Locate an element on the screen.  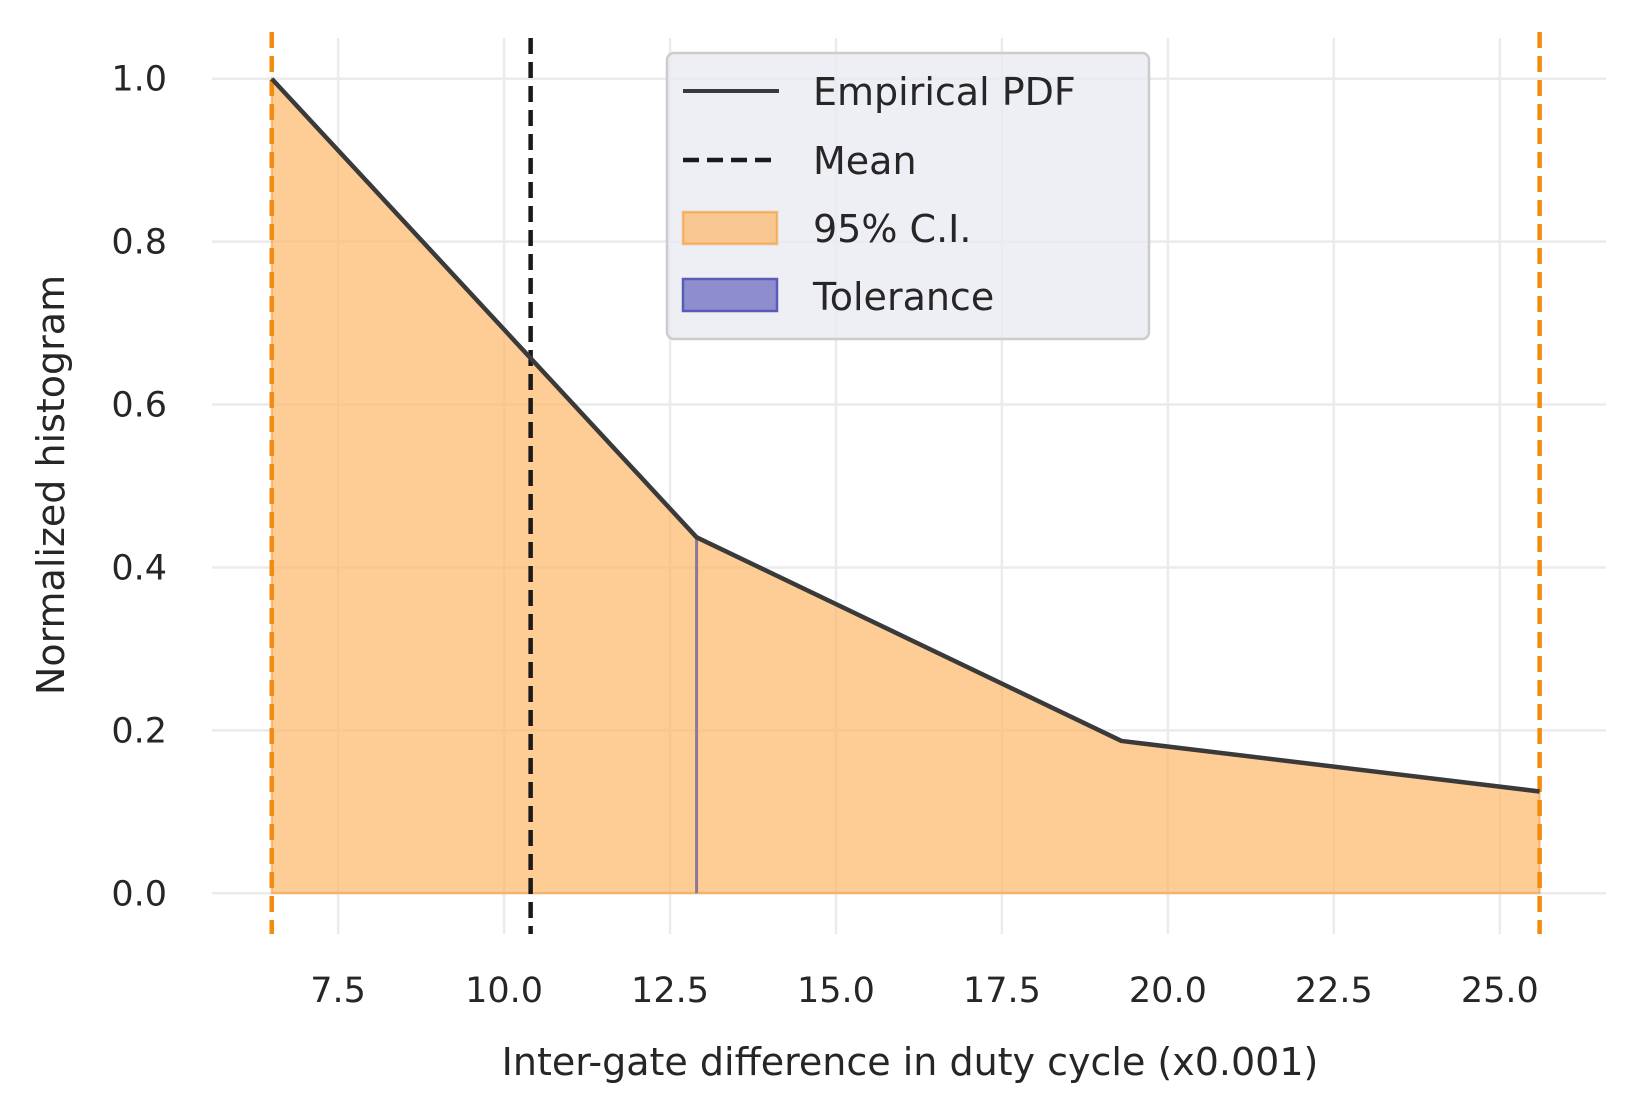
legend-label-tolerance: Tolerance is located at coordinates (903, 297).